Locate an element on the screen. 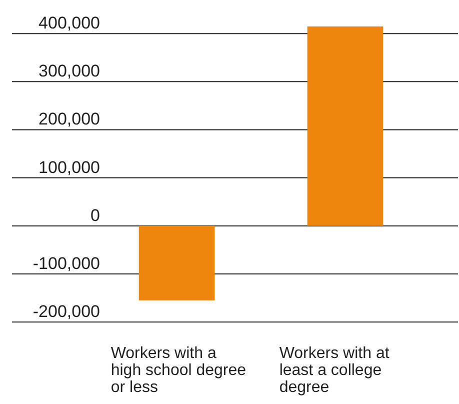  y-tick-label: -200,000 is located at coordinates (66, 311).